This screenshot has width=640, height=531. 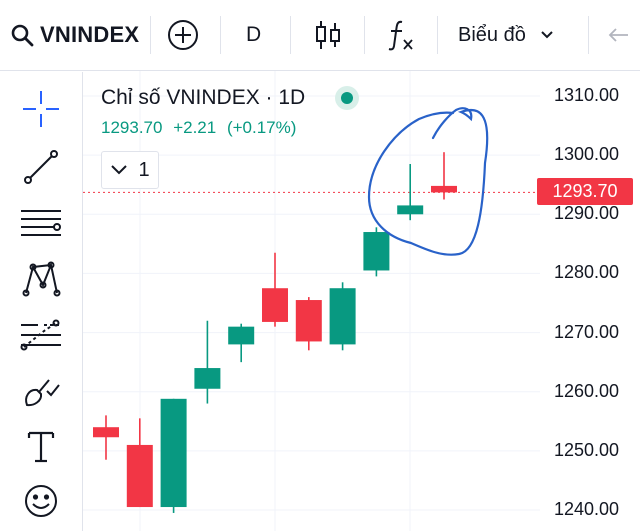 What do you see at coordinates (347, 98) in the screenshot?
I see `market-status-icon` at bounding box center [347, 98].